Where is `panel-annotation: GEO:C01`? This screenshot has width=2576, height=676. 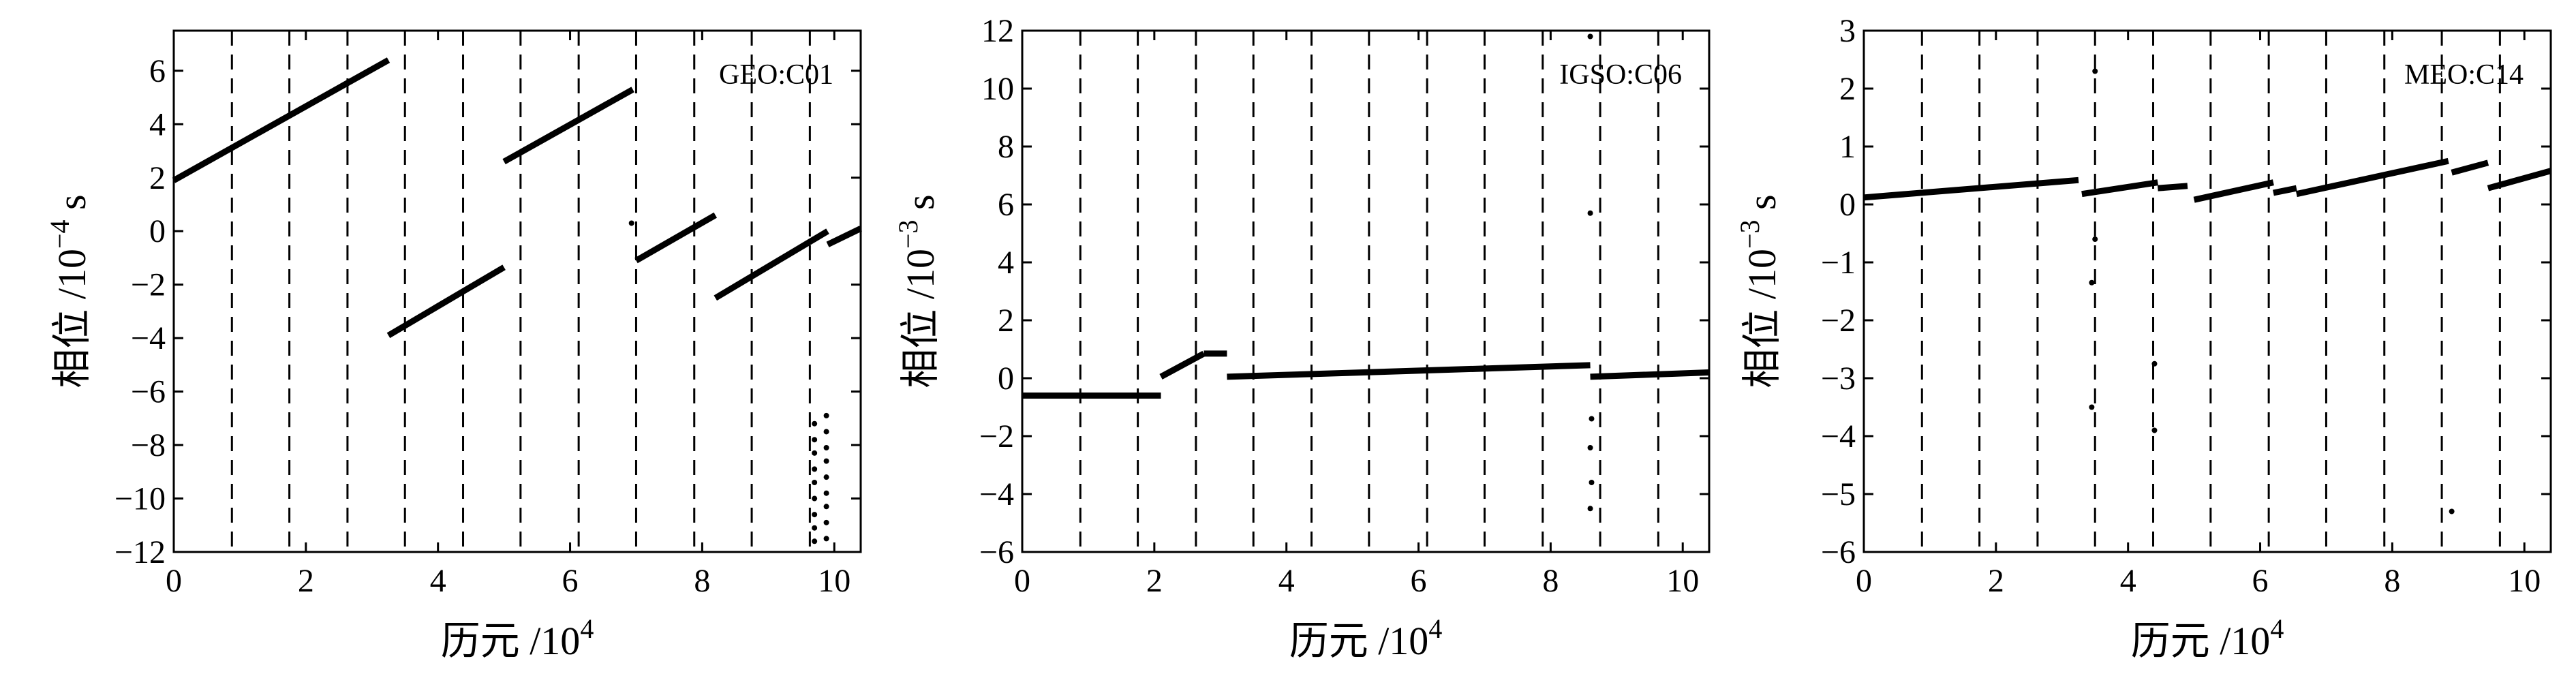 panel-annotation: GEO:C01 is located at coordinates (776, 75).